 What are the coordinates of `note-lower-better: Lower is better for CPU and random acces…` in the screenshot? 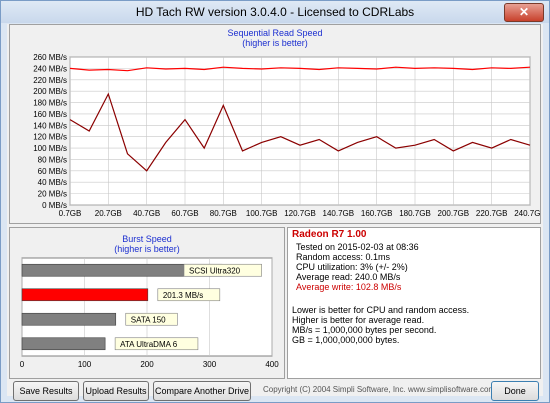 It's located at (381, 310).